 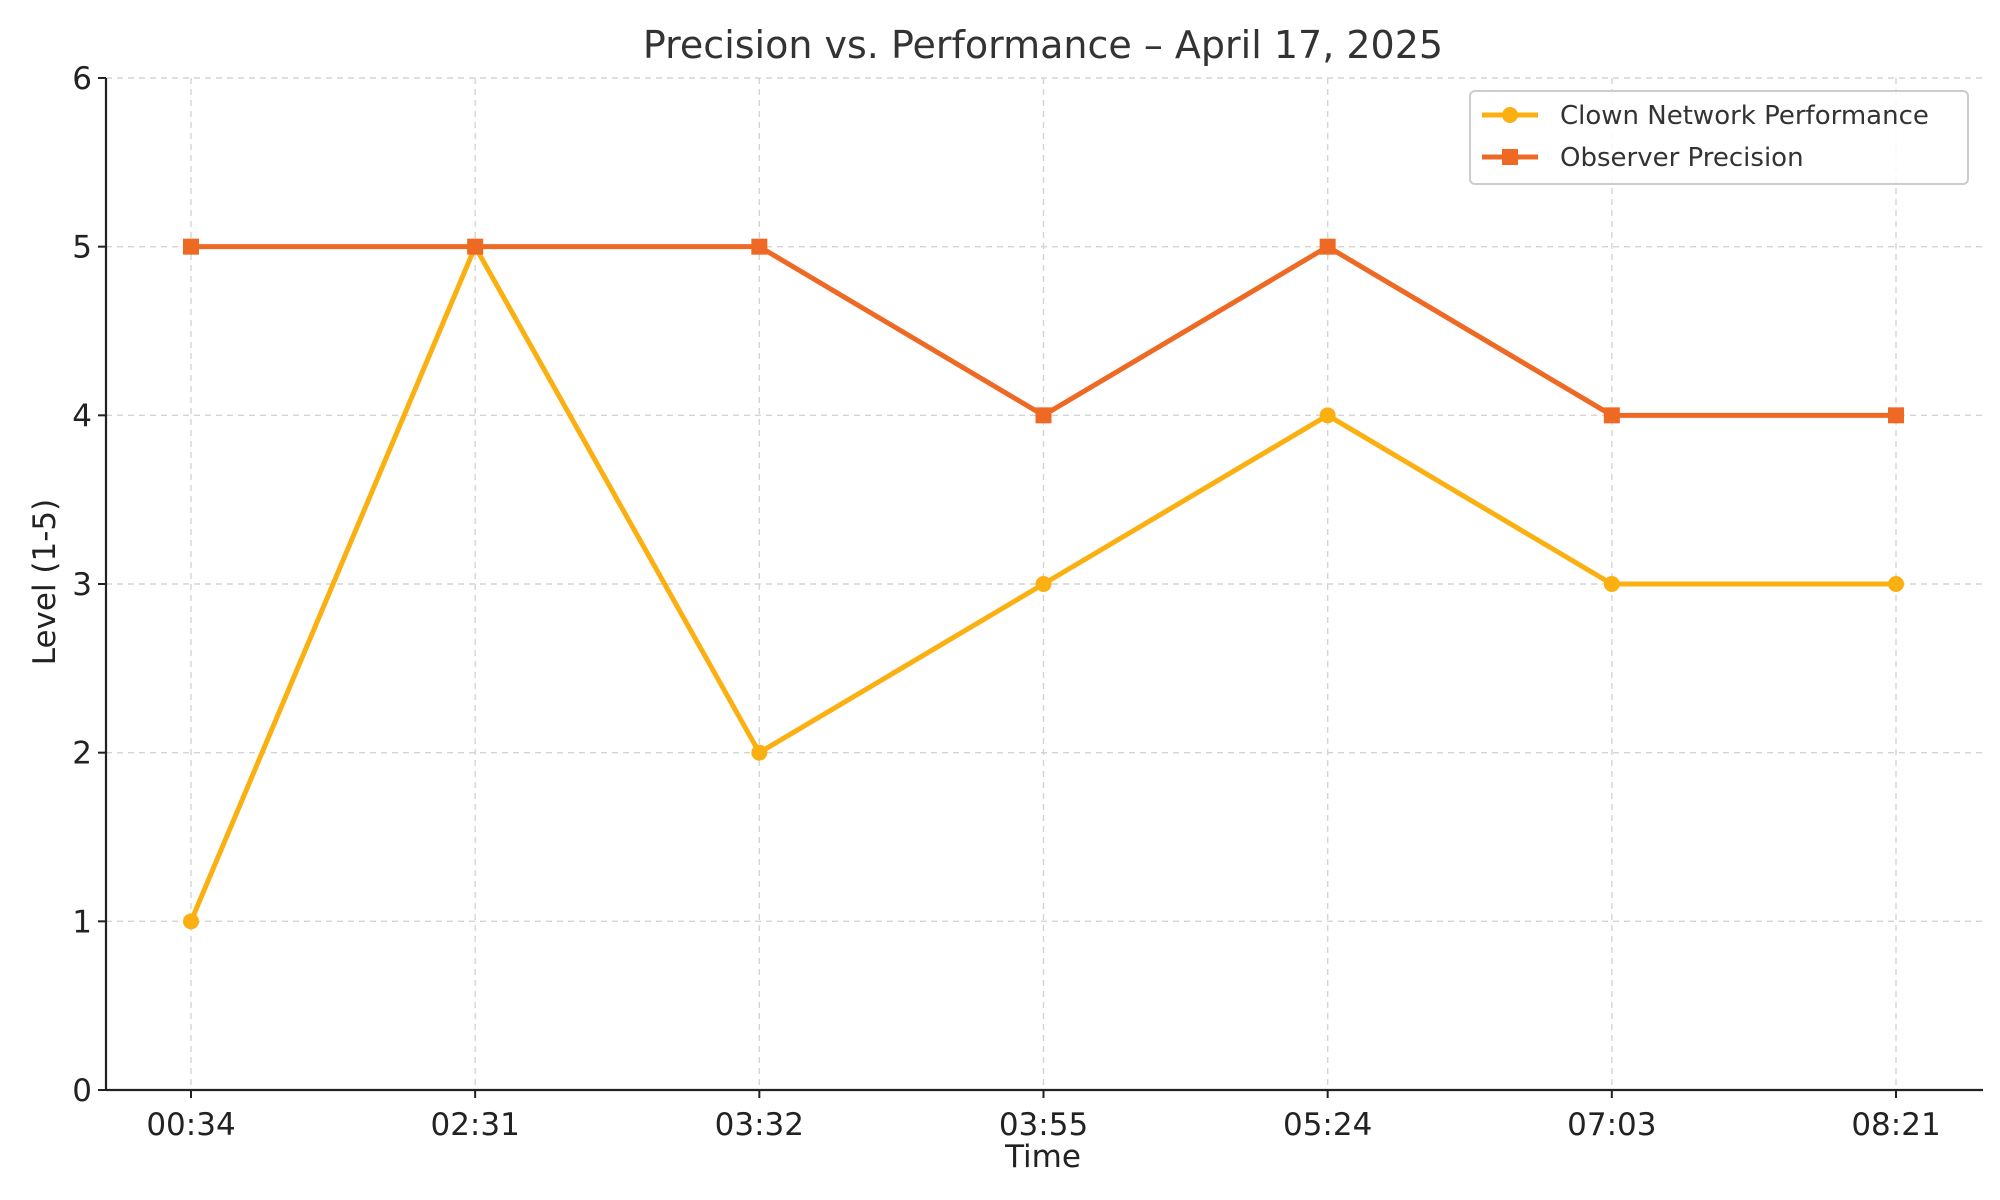 What do you see at coordinates (82, 922) in the screenshot?
I see `y-tick-label: 1` at bounding box center [82, 922].